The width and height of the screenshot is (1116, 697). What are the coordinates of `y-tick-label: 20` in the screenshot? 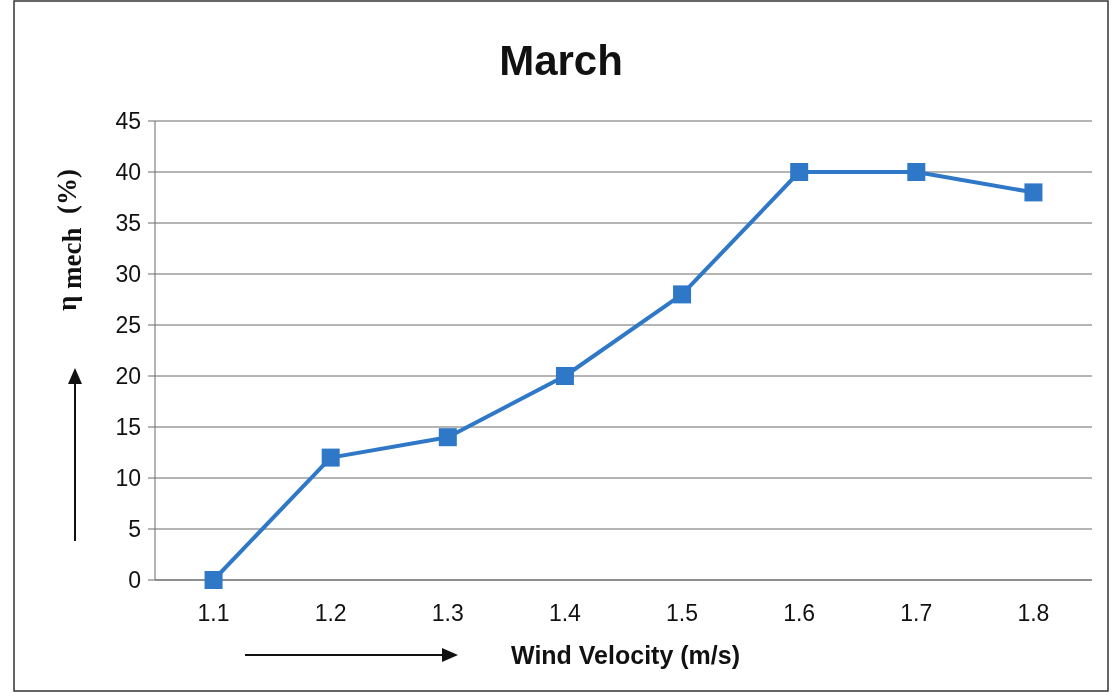 It's located at (128, 376).